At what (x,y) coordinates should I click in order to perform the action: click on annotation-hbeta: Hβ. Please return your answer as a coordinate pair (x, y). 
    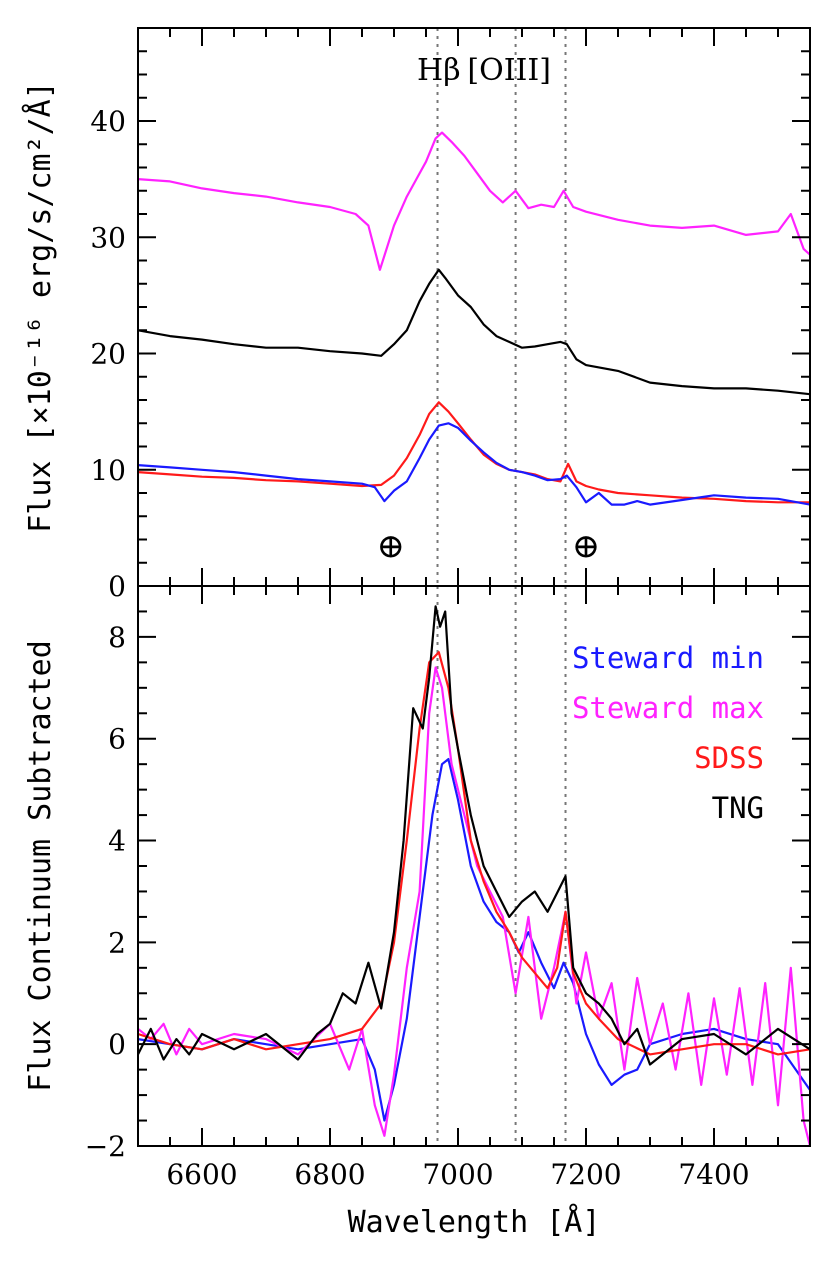
    Looking at the image, I should click on (439, 70).